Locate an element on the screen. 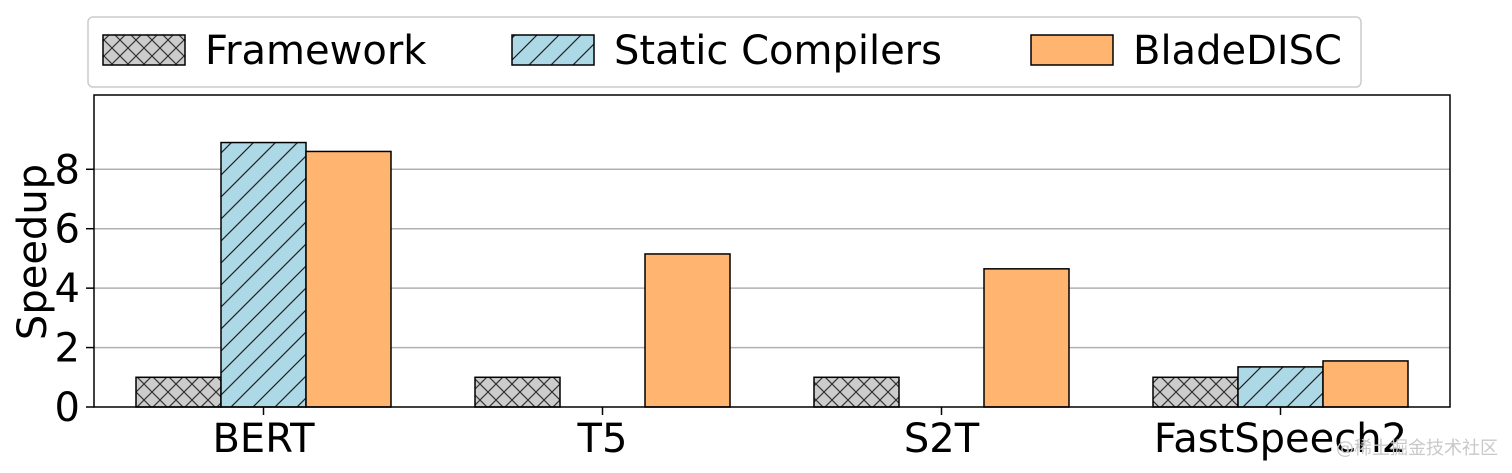 Image resolution: width=1512 pixels, height=473 pixels. x-tick-label-bert: BERT is located at coordinates (263, 439).